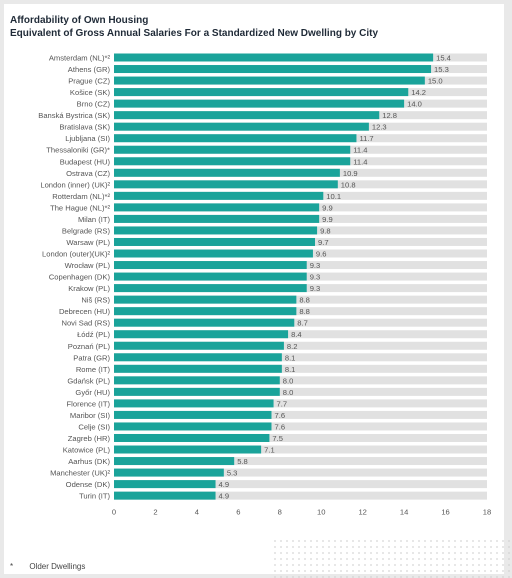 This screenshot has height=578, width=512. What do you see at coordinates (321, 254) in the screenshot?
I see `value-label: 9.6` at bounding box center [321, 254].